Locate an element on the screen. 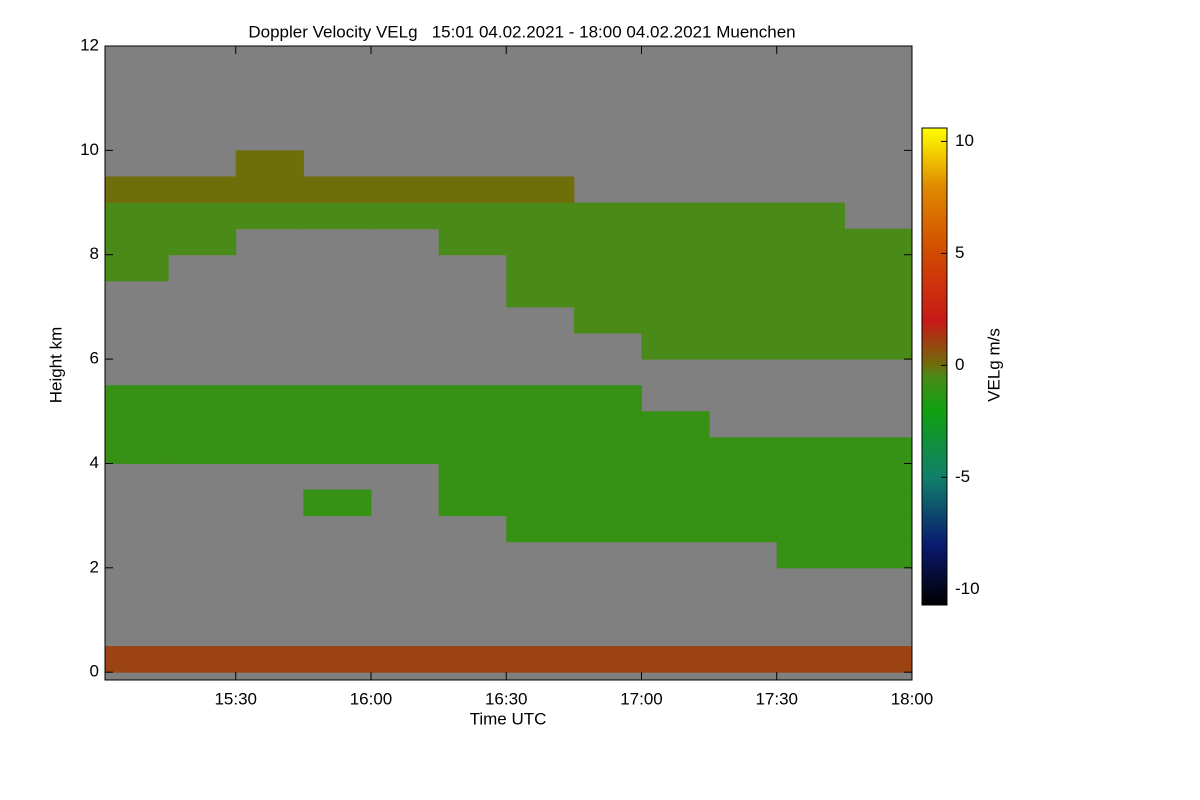 The width and height of the screenshot is (1200, 800). colorbar-tick-label: 0 is located at coordinates (959, 364).